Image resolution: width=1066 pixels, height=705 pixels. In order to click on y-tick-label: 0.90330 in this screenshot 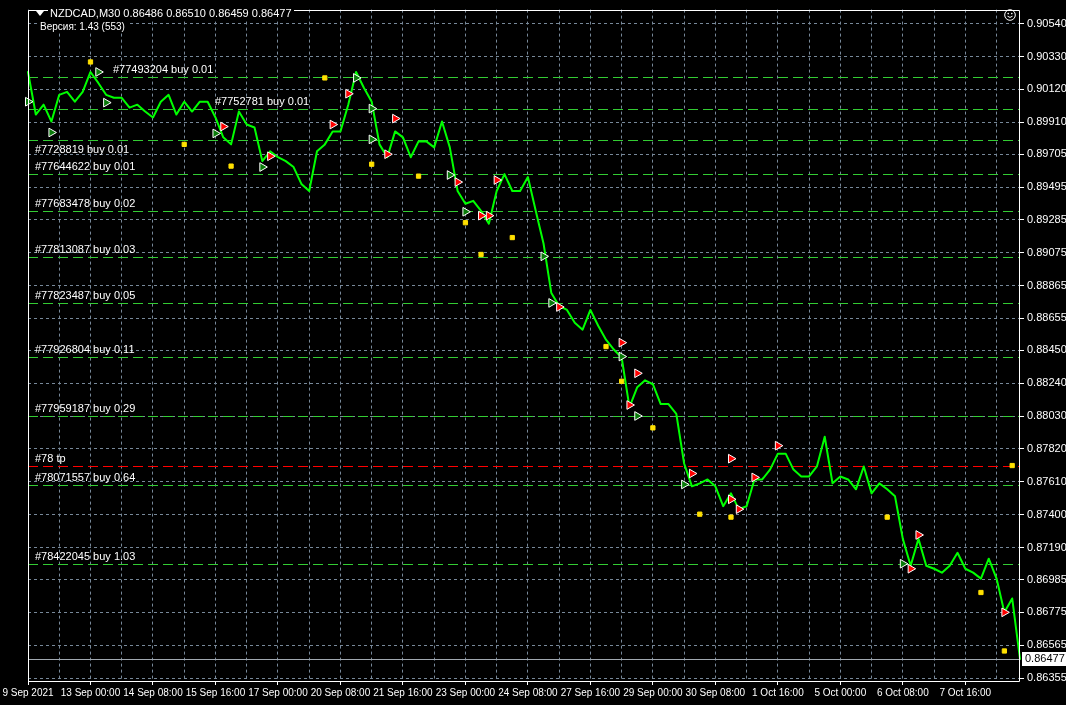, I will do `click(1046, 55)`.